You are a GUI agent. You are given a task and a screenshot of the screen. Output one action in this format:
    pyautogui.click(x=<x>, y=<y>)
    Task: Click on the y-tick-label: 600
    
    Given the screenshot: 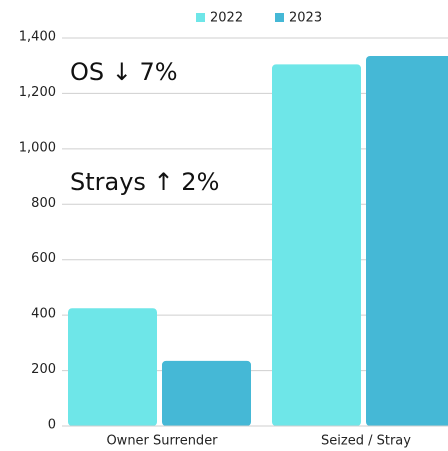 What is the action you would take?
    pyautogui.click(x=43, y=258)
    